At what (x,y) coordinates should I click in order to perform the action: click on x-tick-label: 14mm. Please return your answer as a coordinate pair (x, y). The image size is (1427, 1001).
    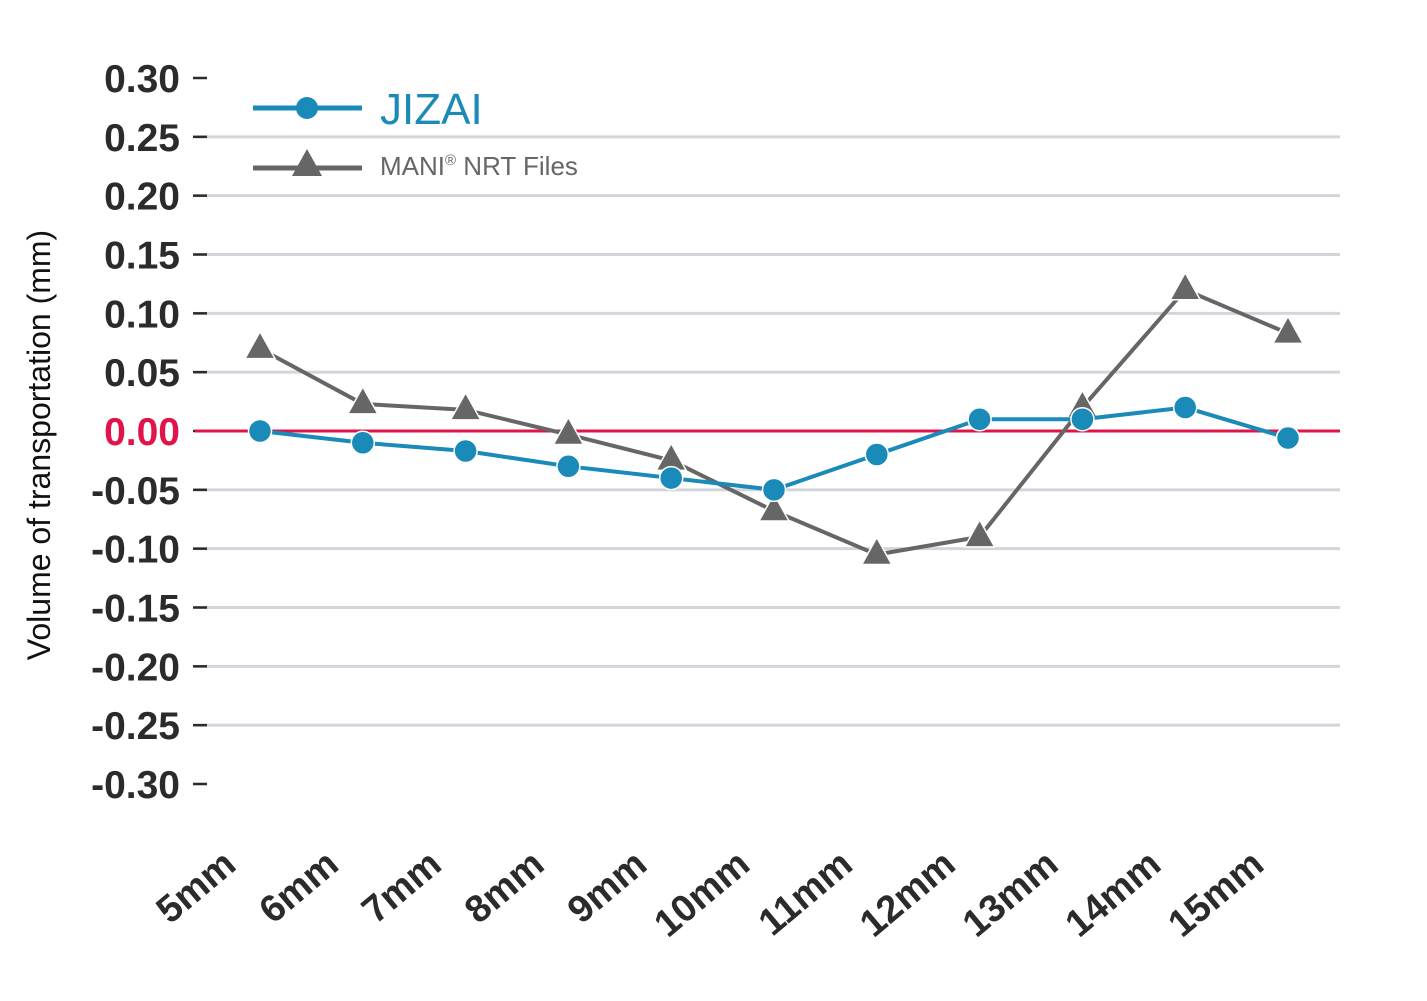
    Looking at the image, I should click on (1113, 894).